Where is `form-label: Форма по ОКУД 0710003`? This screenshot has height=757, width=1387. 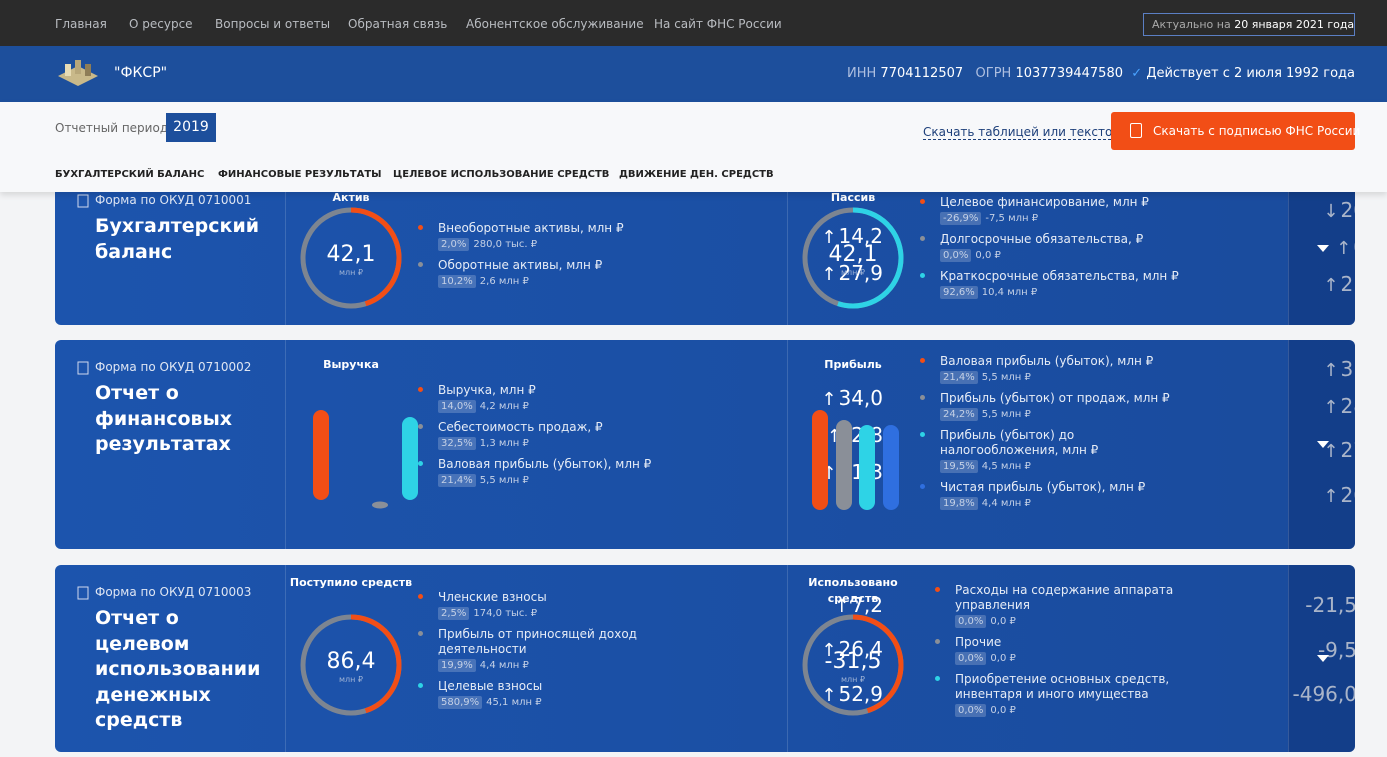
form-label: Форма по ОКУД 0710003 is located at coordinates (173, 592).